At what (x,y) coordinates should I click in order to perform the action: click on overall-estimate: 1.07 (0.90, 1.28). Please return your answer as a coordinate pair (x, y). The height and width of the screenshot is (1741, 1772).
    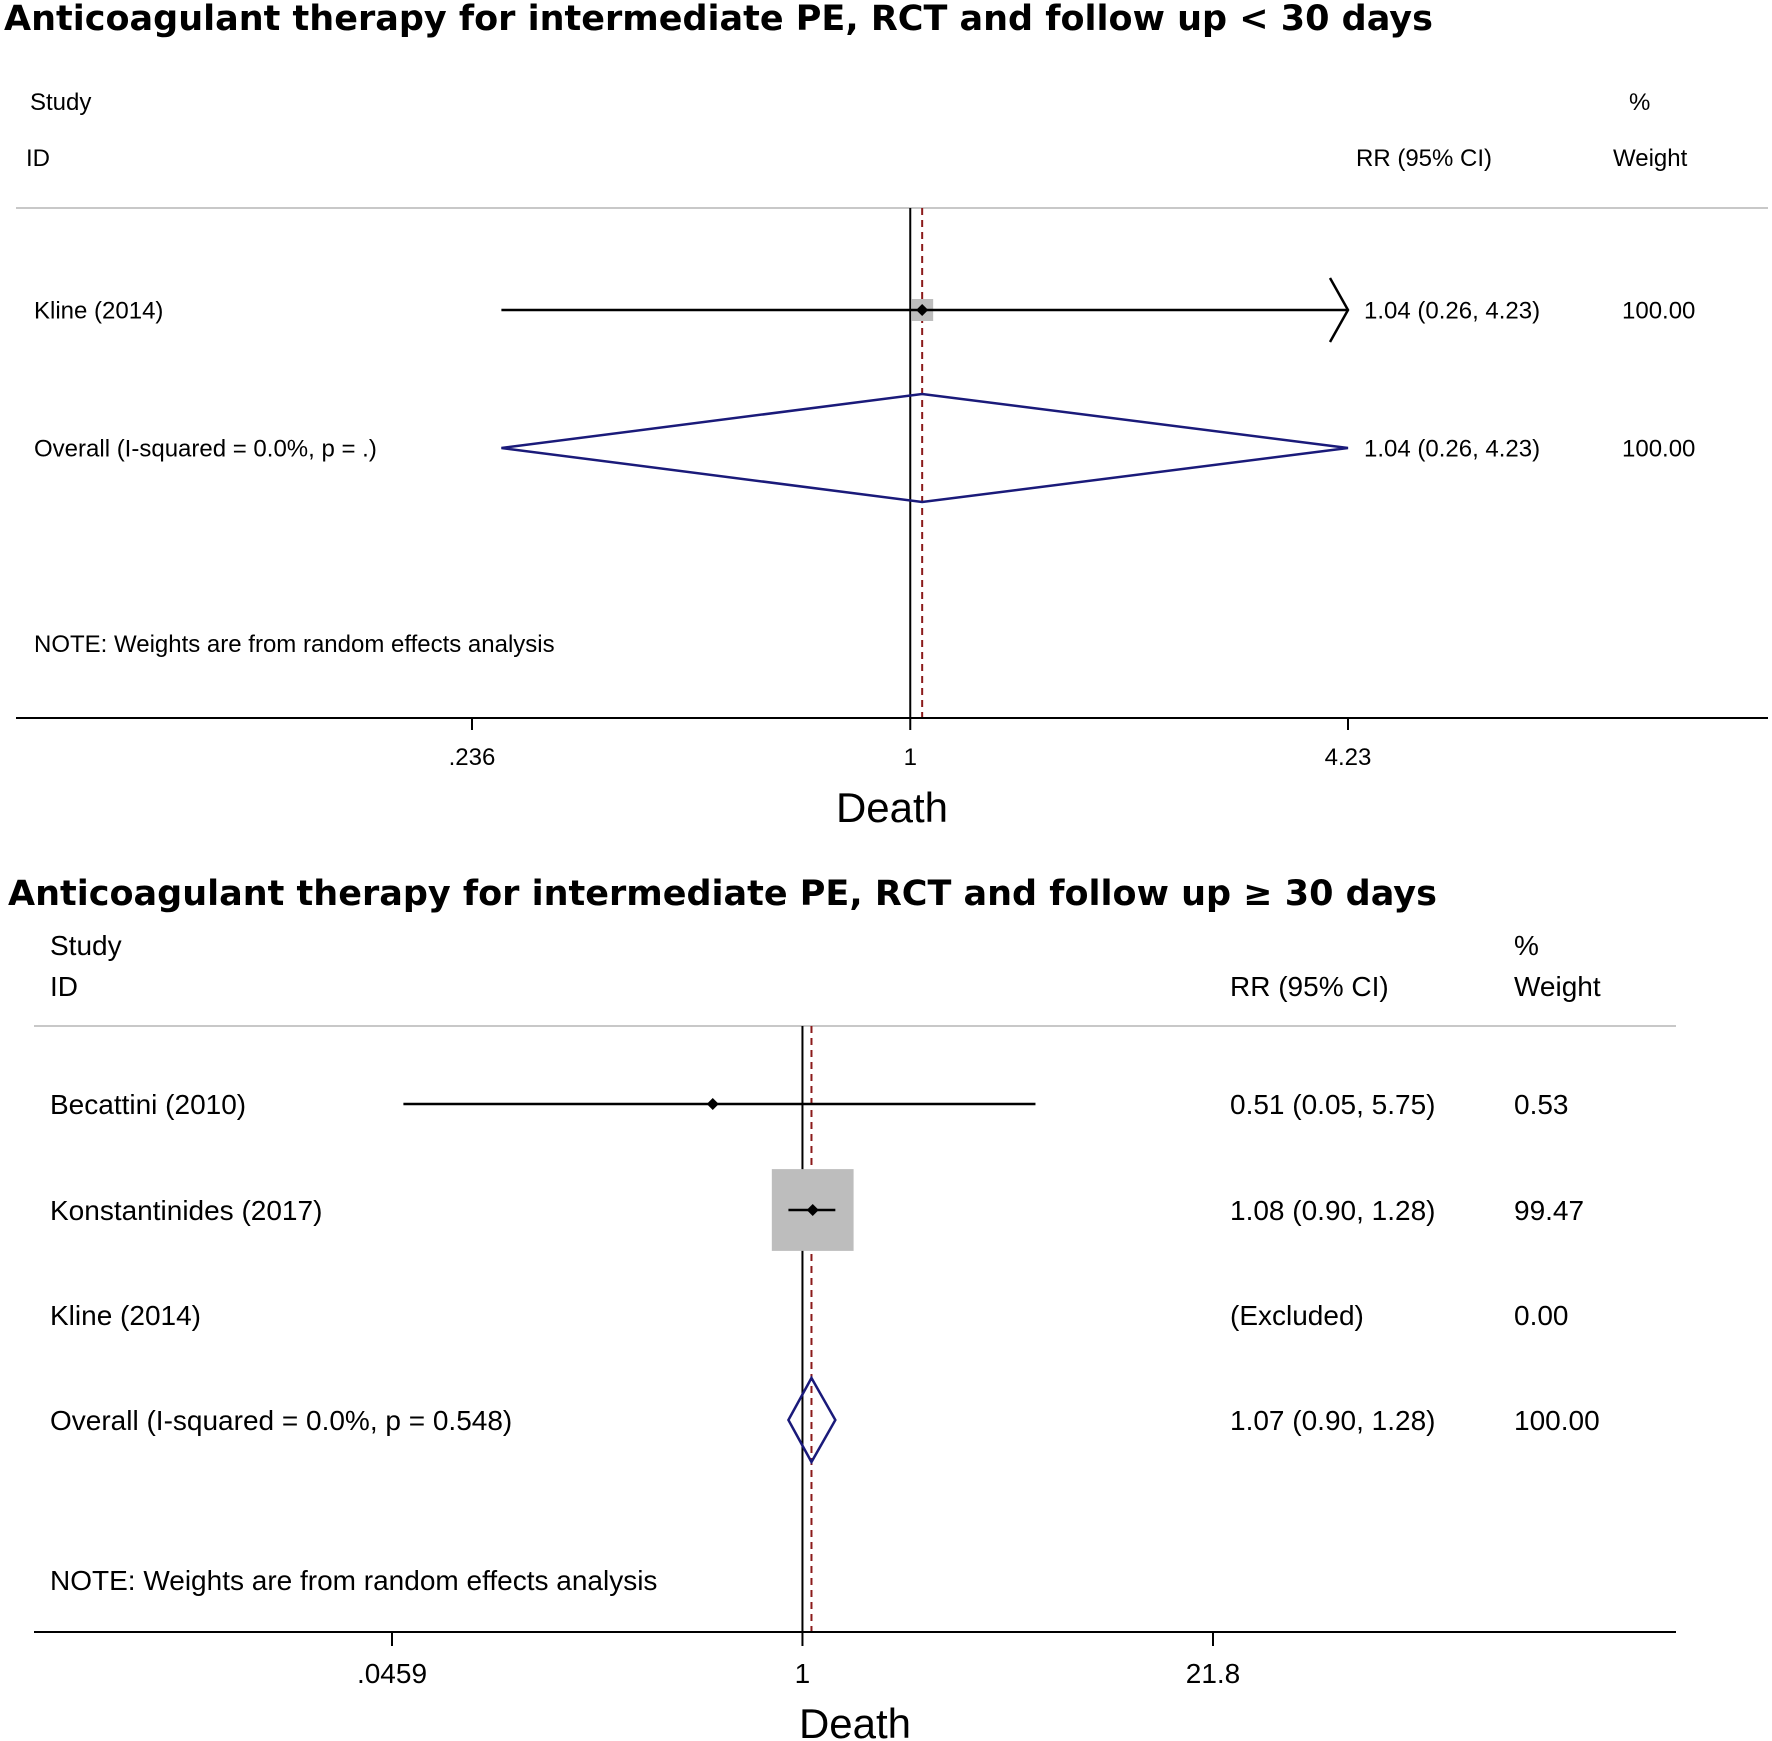
    Looking at the image, I should click on (1332, 1420).